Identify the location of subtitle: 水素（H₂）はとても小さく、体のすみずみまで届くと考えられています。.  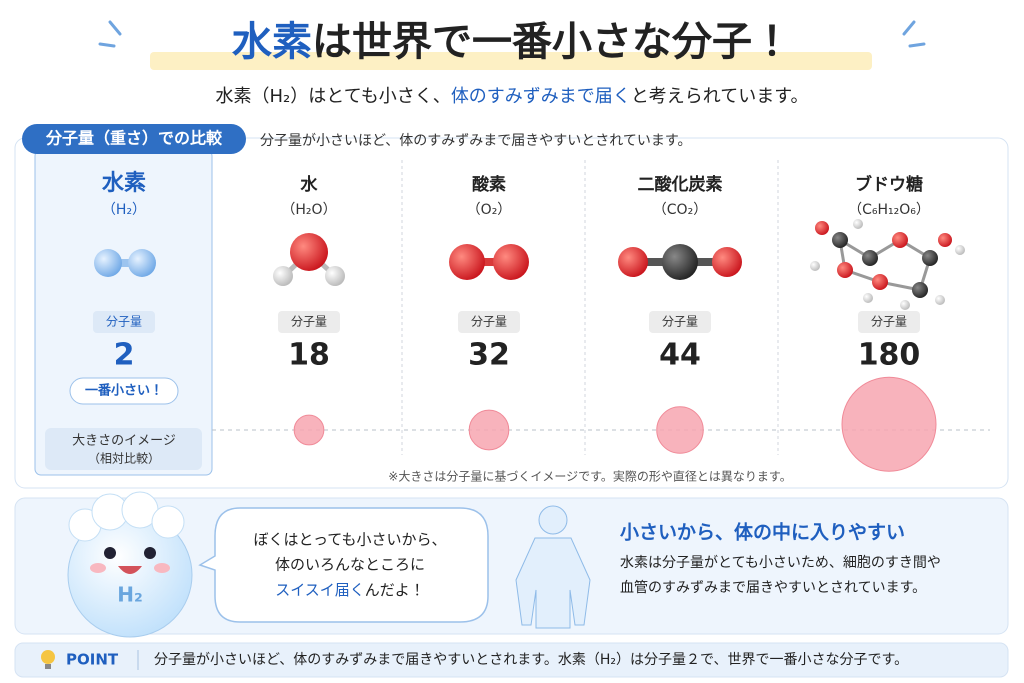
(512, 96).